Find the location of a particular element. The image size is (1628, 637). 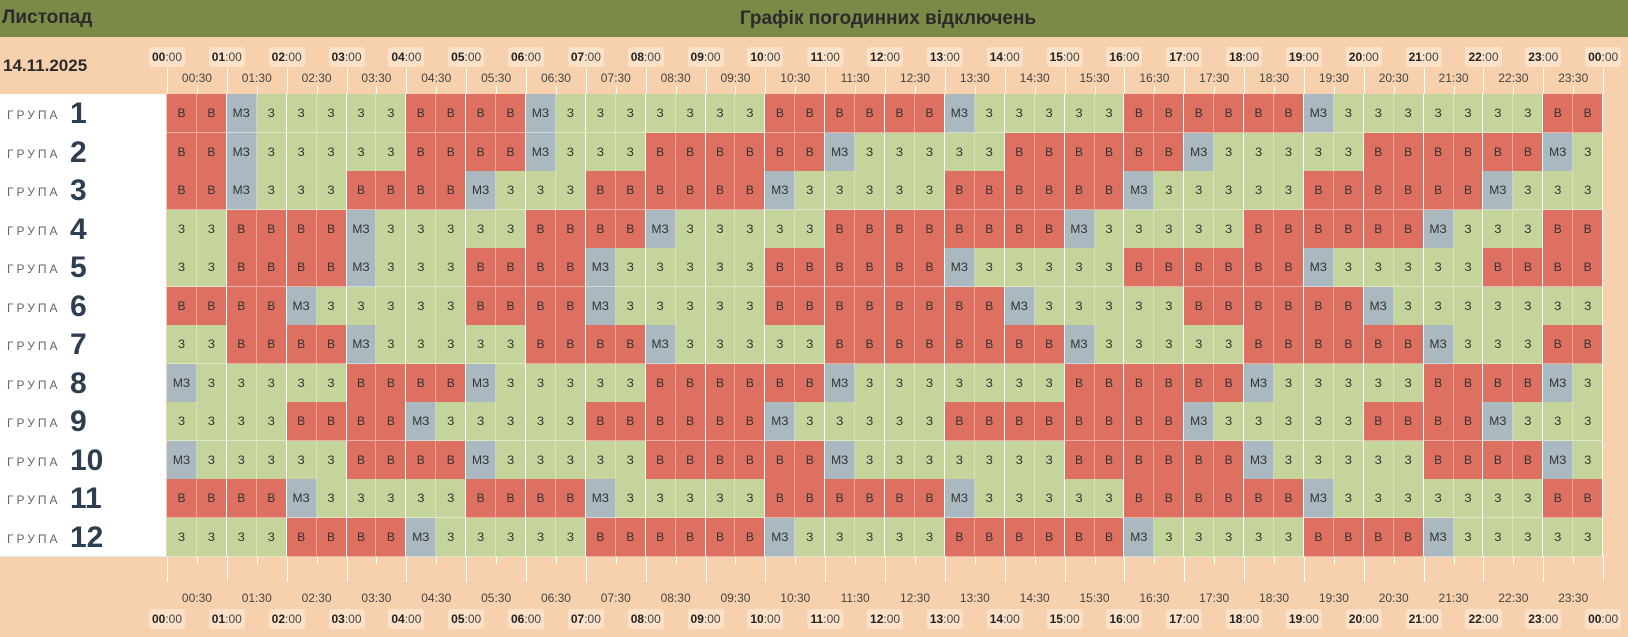

top-hour-label: 02:00 is located at coordinates (286, 57).